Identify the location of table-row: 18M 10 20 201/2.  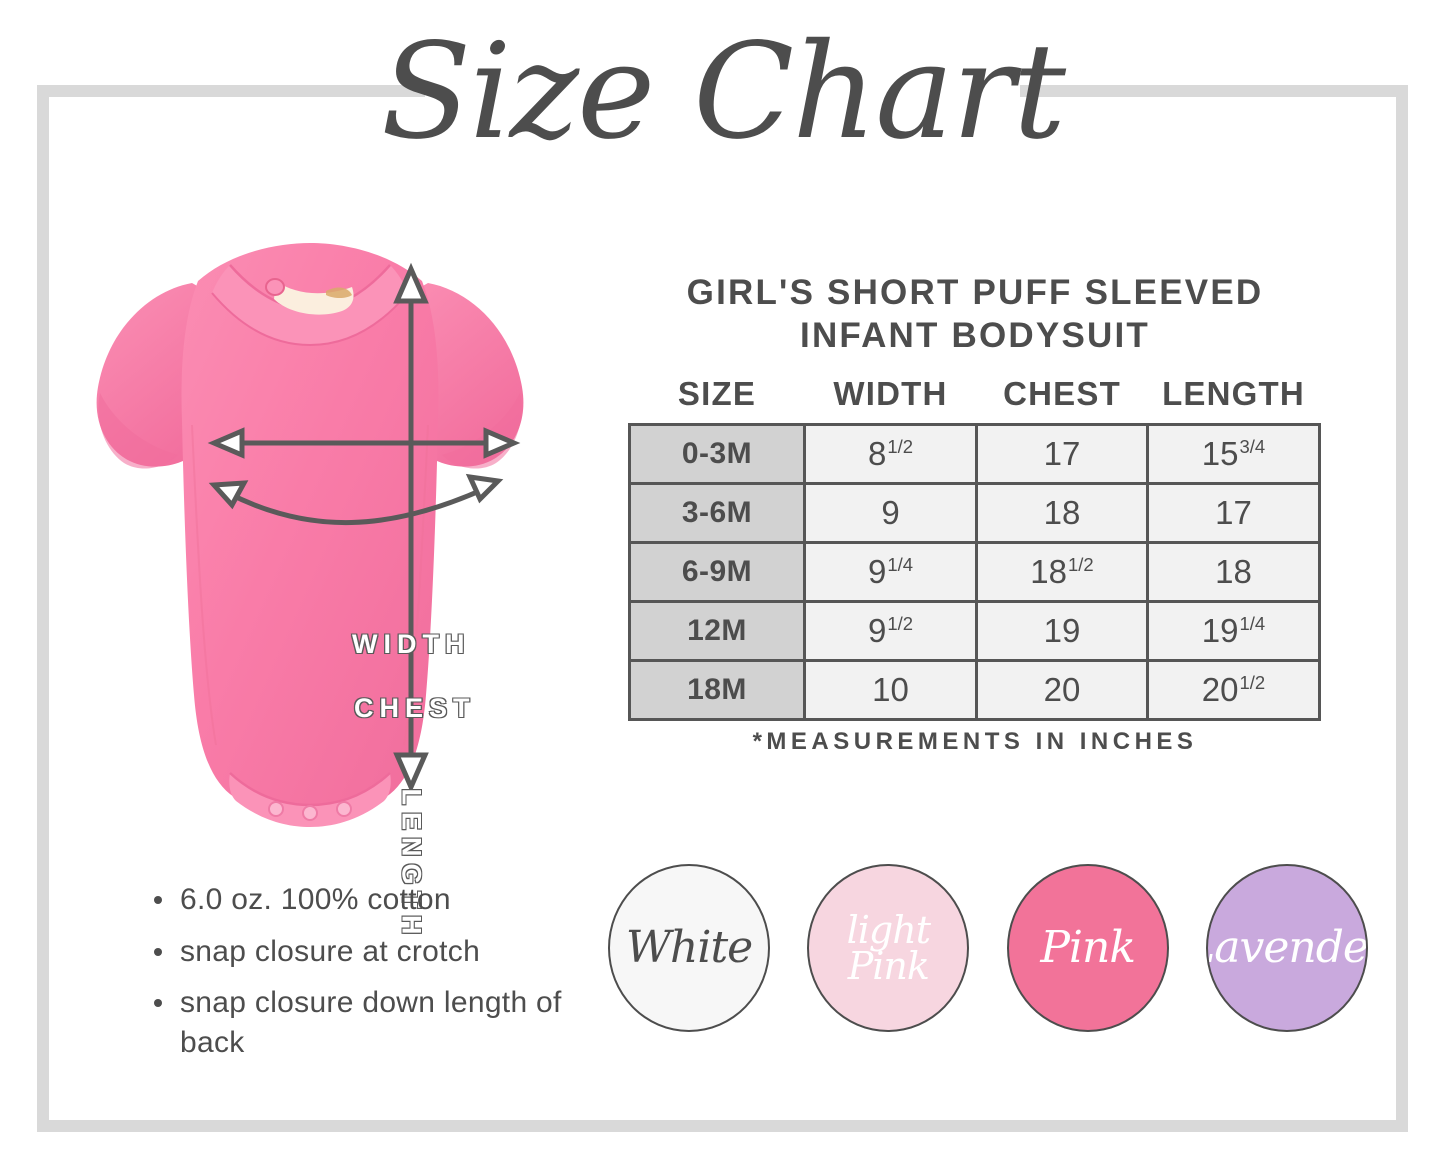
(974, 690).